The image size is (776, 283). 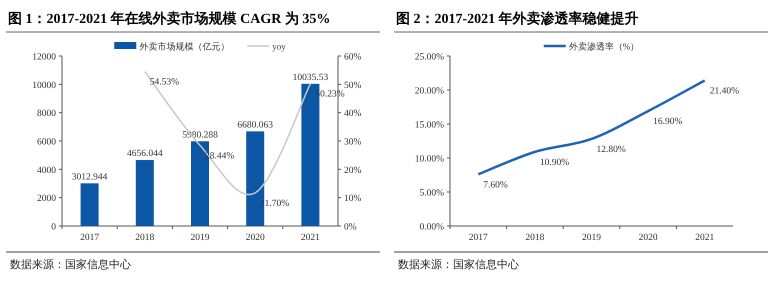 I want to click on legend-label: 外卖渗透率（%）, so click(x=604, y=47).